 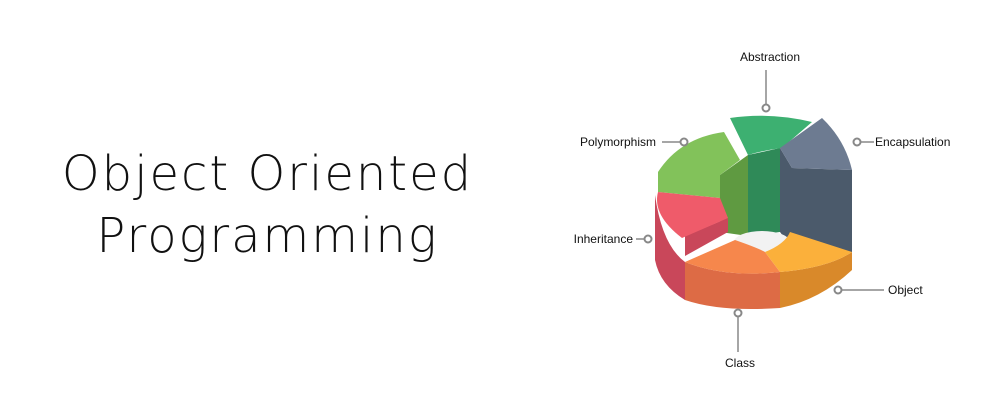 I want to click on inheritance-inner-wall, so click(x=706, y=237).